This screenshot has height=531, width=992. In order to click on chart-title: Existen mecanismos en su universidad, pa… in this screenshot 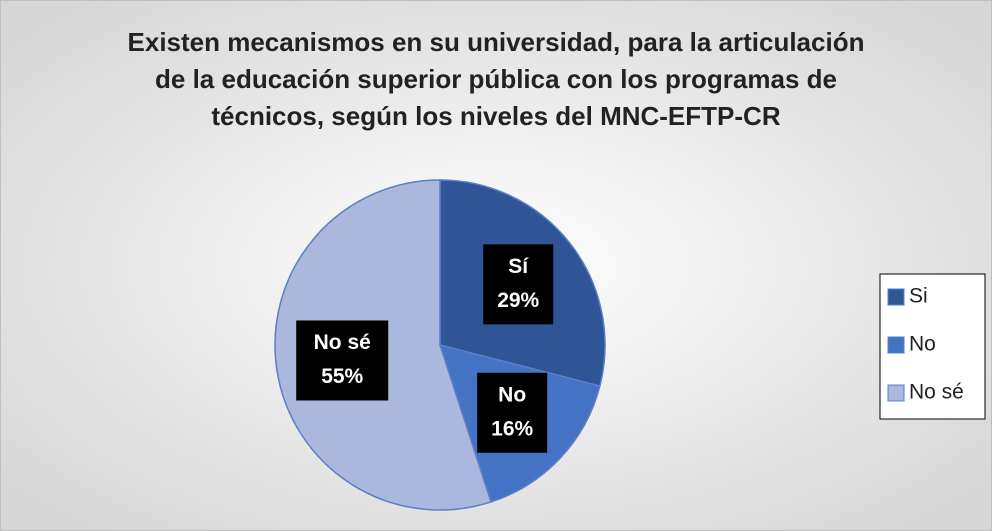, I will do `click(496, 42)`.